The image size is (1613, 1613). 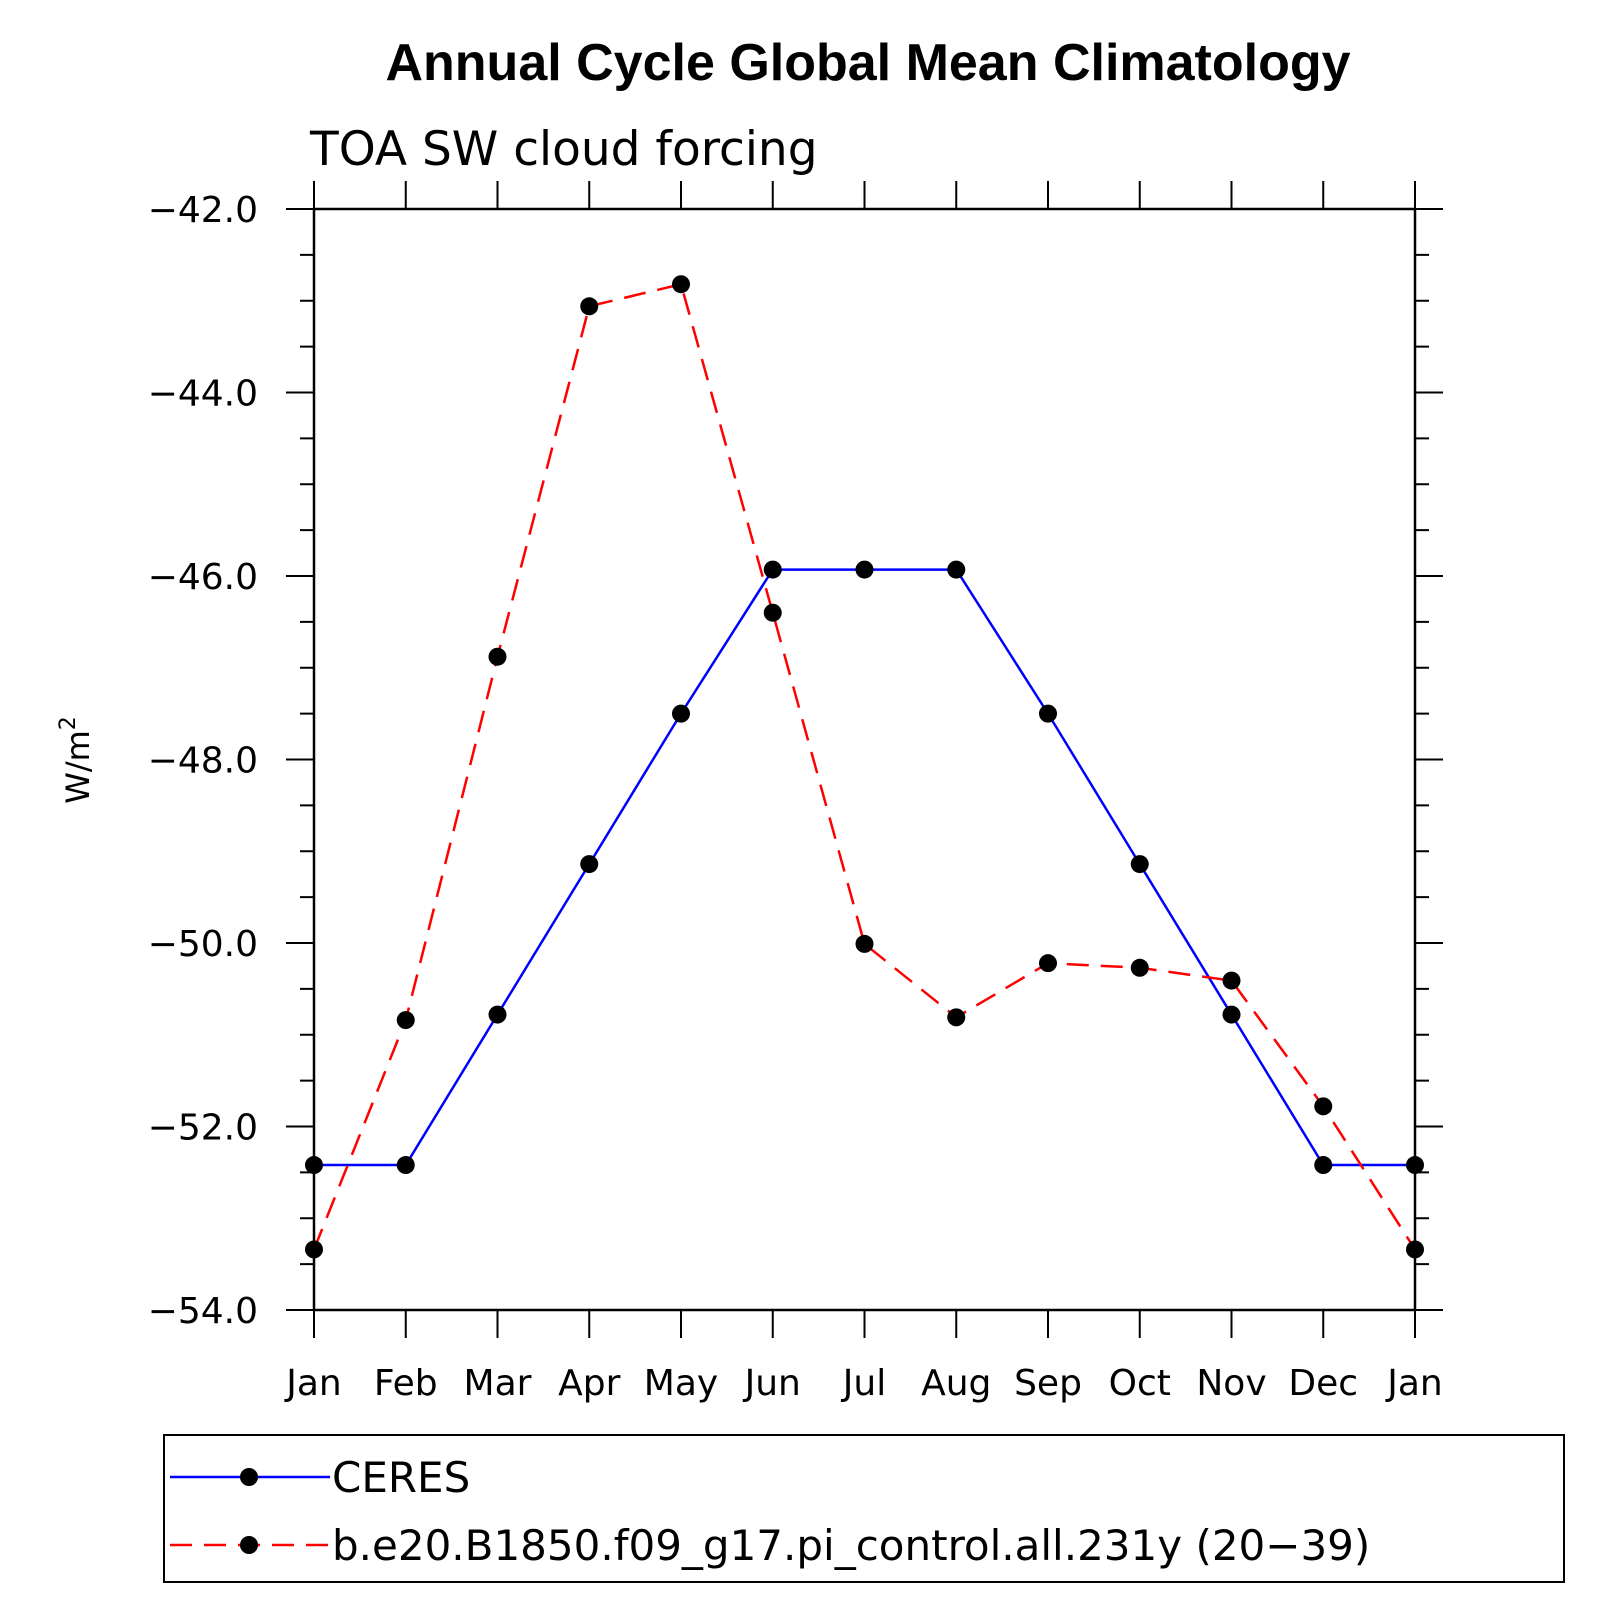 What do you see at coordinates (401, 1477) in the screenshot?
I see `legend-label-ceres: CERES` at bounding box center [401, 1477].